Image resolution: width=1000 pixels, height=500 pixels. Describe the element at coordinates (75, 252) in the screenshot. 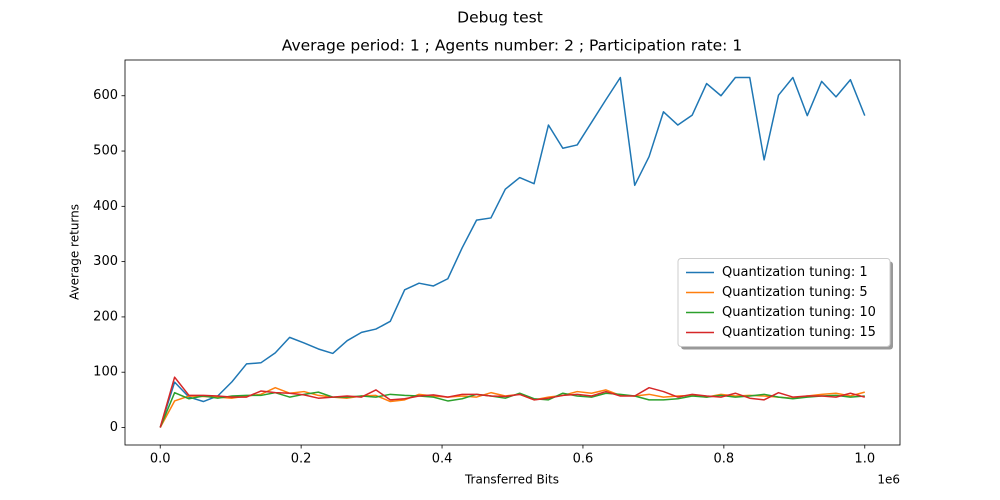

I see `y-axis-label: Average returns` at that location.